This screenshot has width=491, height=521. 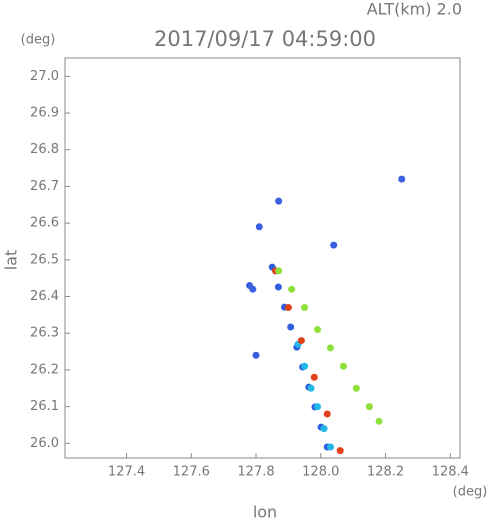 I want to click on x-tick-label: 127.6, so click(x=191, y=472).